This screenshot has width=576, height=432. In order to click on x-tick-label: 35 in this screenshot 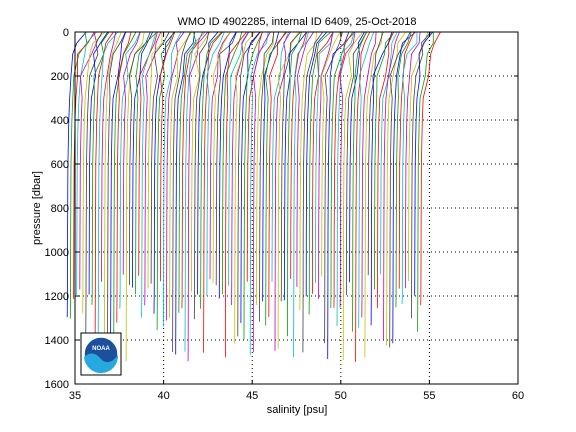, I will do `click(75, 396)`.